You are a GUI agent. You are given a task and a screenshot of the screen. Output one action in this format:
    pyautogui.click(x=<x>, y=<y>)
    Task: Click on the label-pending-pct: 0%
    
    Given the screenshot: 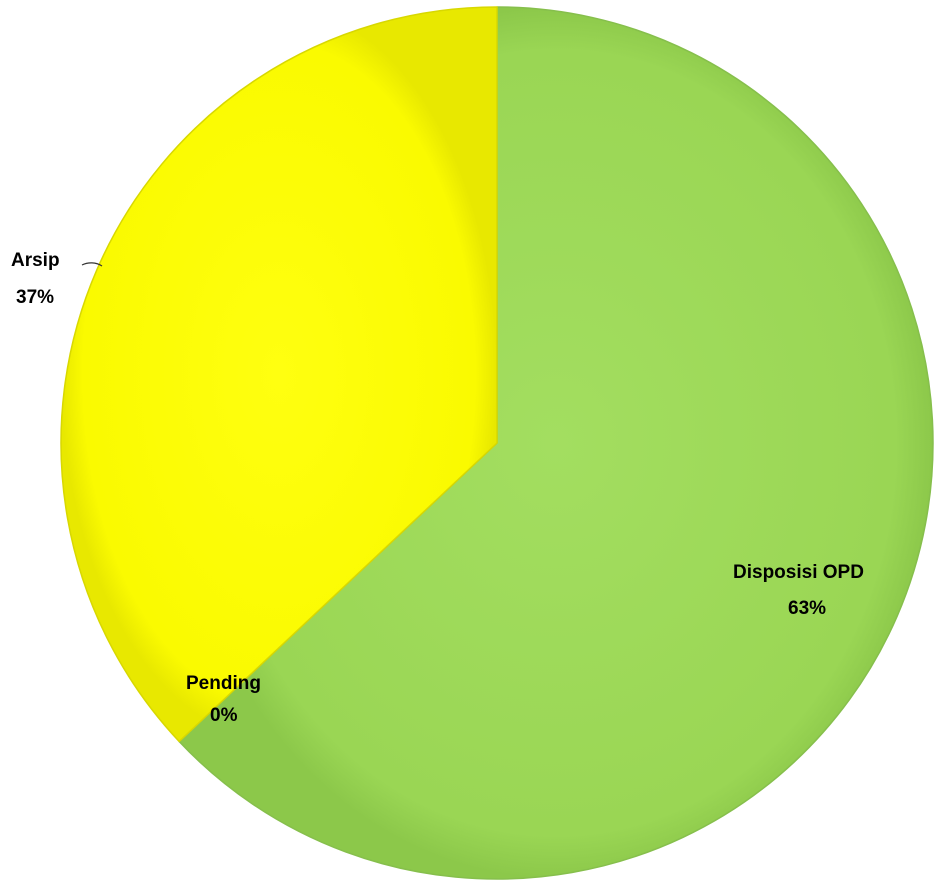 What is the action you would take?
    pyautogui.click(x=224, y=715)
    